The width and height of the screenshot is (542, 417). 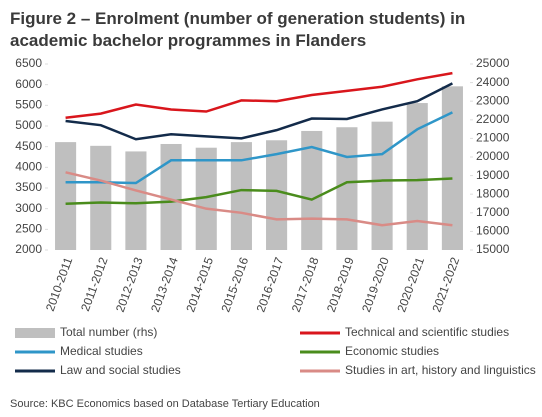 What do you see at coordinates (493, 63) in the screenshot?
I see `y2-tick-label: 25000` at bounding box center [493, 63].